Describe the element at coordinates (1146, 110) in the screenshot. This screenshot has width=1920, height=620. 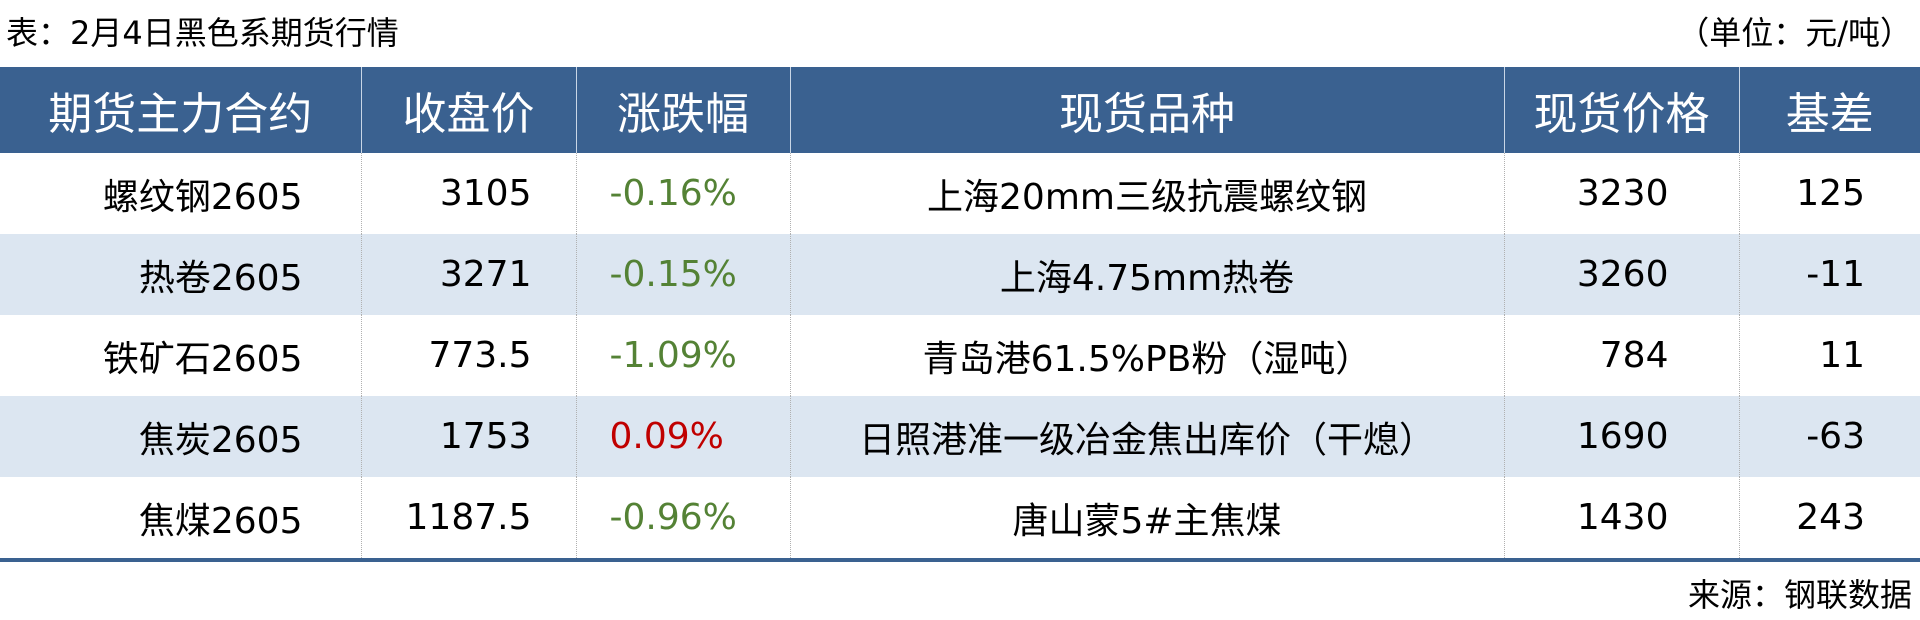
I see `header-spot: 现货品种` at that location.